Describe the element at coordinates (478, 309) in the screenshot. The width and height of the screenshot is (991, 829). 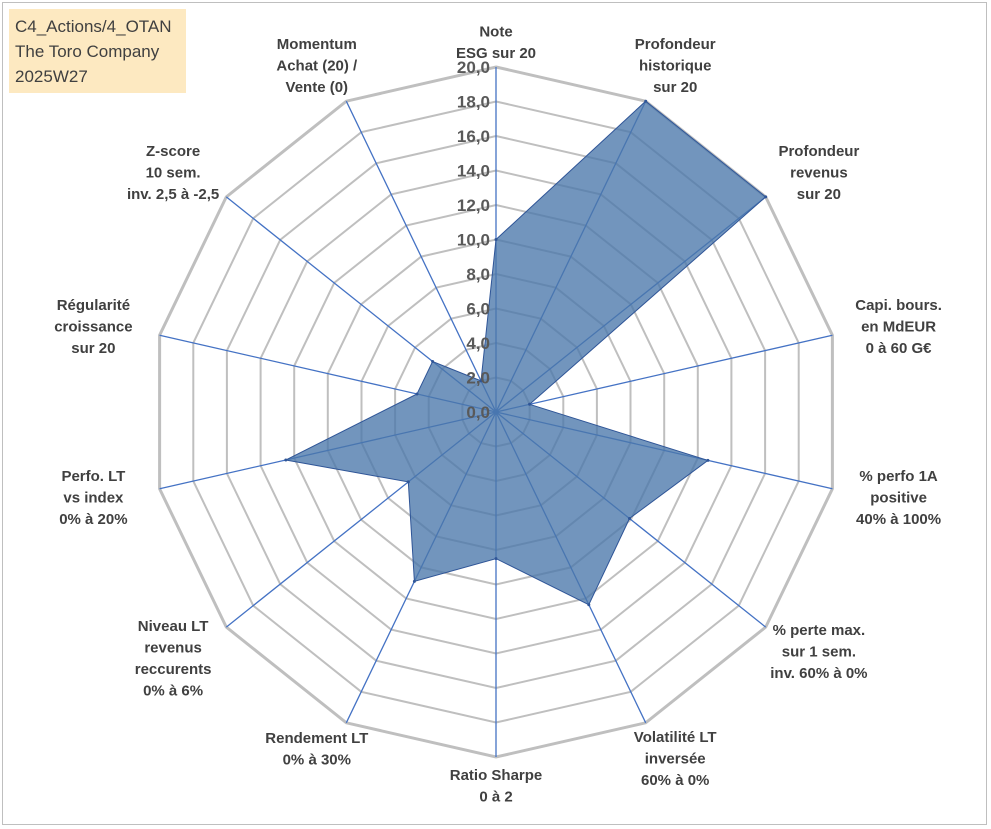
I see `tick-label: 6,0` at that location.